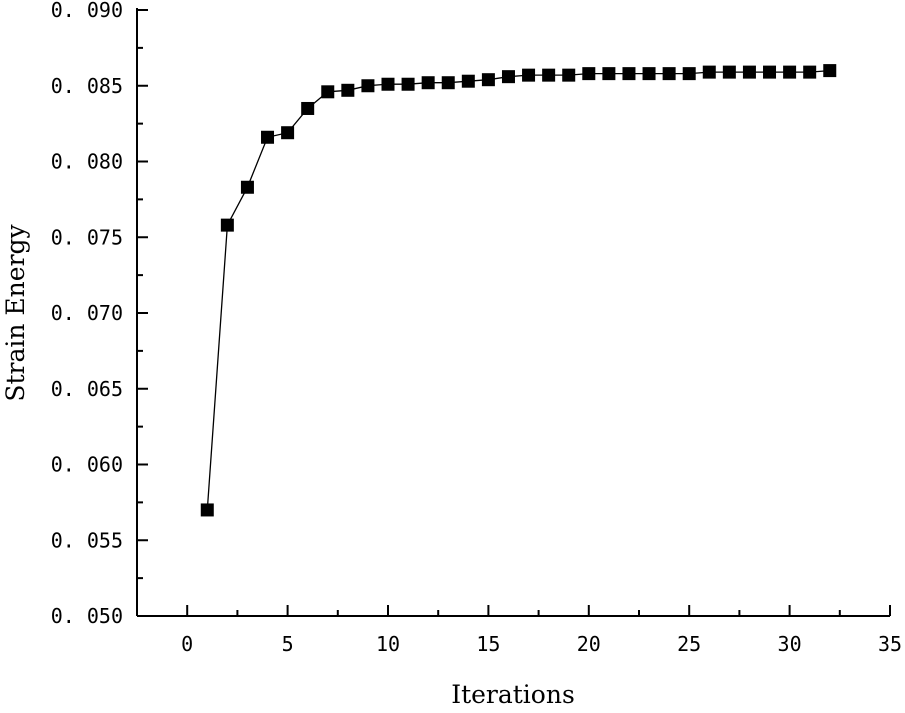 The image size is (905, 713). I want to click on x-tick-label: 25, so click(689, 644).